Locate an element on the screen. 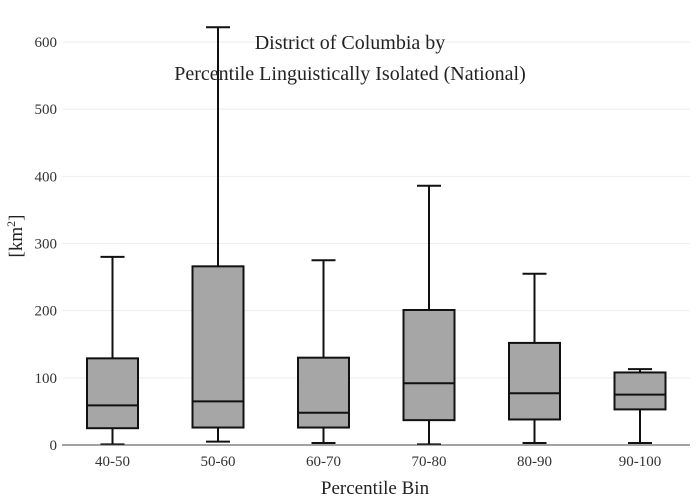  x-tick-label: 90-100 is located at coordinates (640, 462).